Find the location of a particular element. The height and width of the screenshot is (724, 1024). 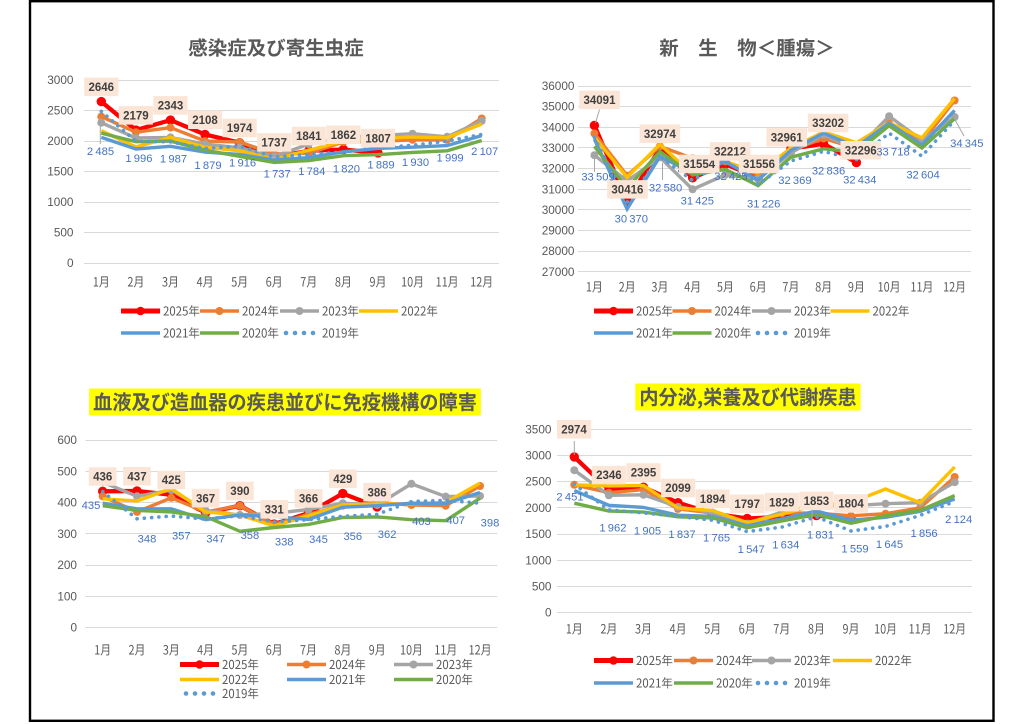

svg-text: 437 is located at coordinates (136, 477).